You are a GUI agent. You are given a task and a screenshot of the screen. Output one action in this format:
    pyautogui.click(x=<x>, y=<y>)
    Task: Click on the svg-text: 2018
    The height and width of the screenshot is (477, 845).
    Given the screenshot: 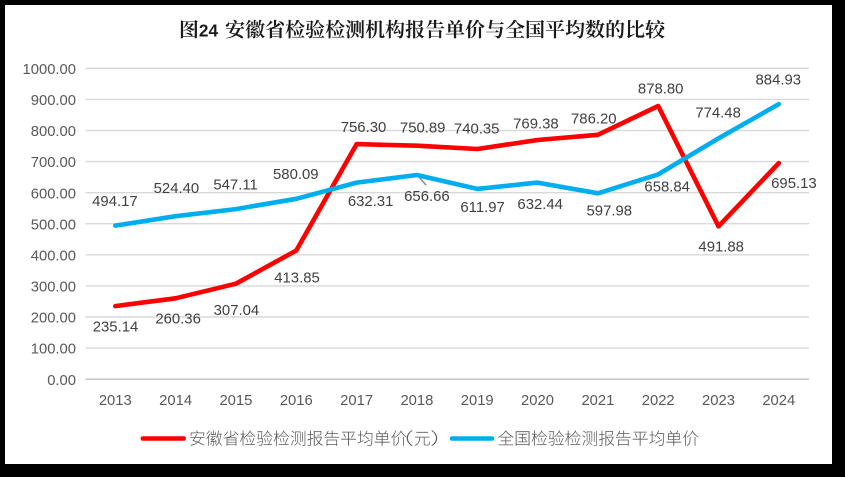 What is the action you would take?
    pyautogui.click(x=416, y=401)
    